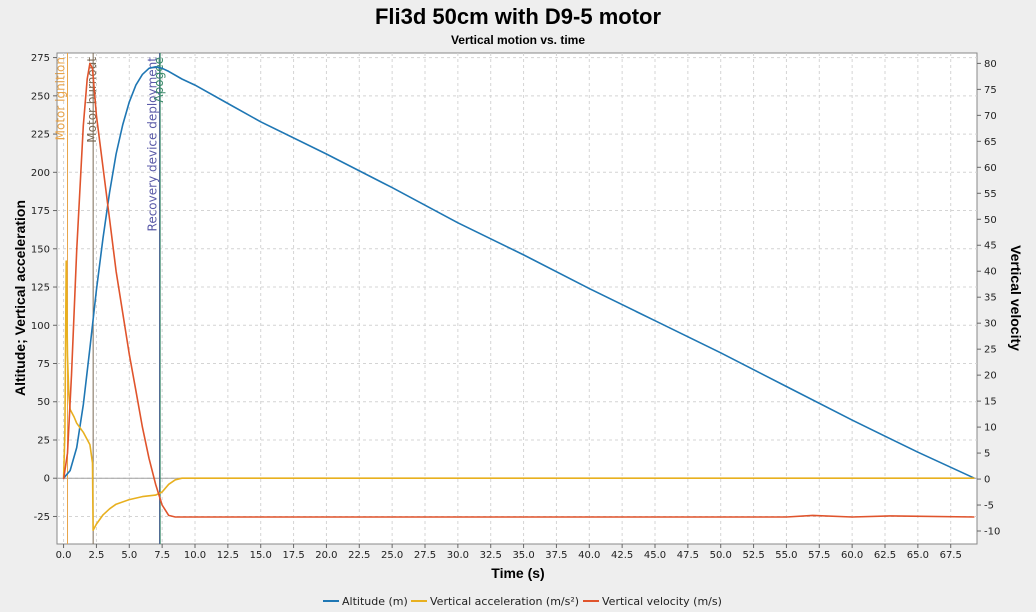  I want to click on y-right-tick-label: 0, so click(987, 480).